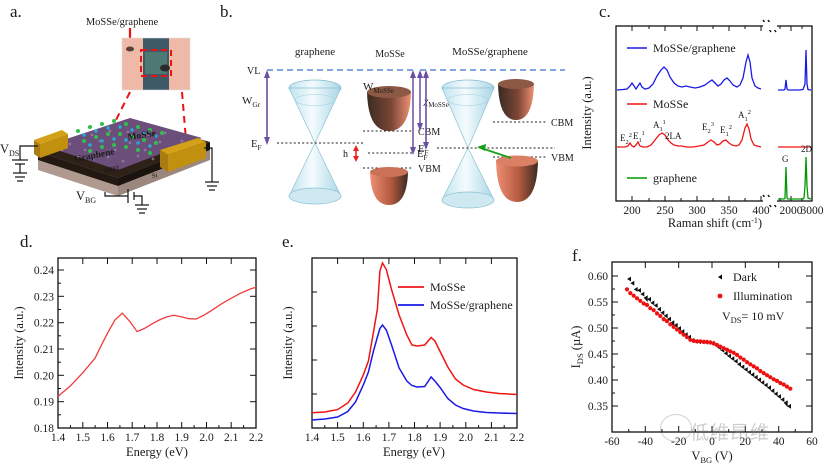 This screenshot has height=470, width=830. I want to click on annotation-vds: VDS= 10 mV, so click(753, 317).